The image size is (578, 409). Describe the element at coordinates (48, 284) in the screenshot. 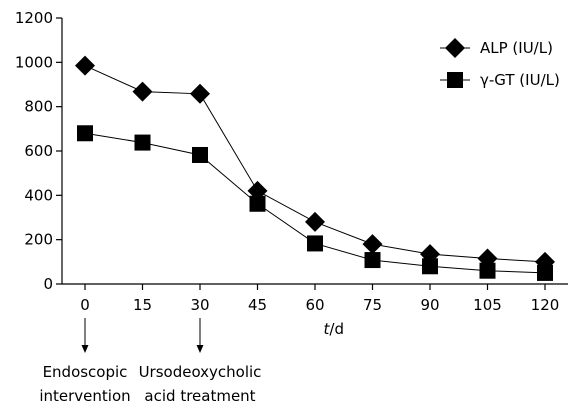

I see `y-tick-label: 0` at that location.